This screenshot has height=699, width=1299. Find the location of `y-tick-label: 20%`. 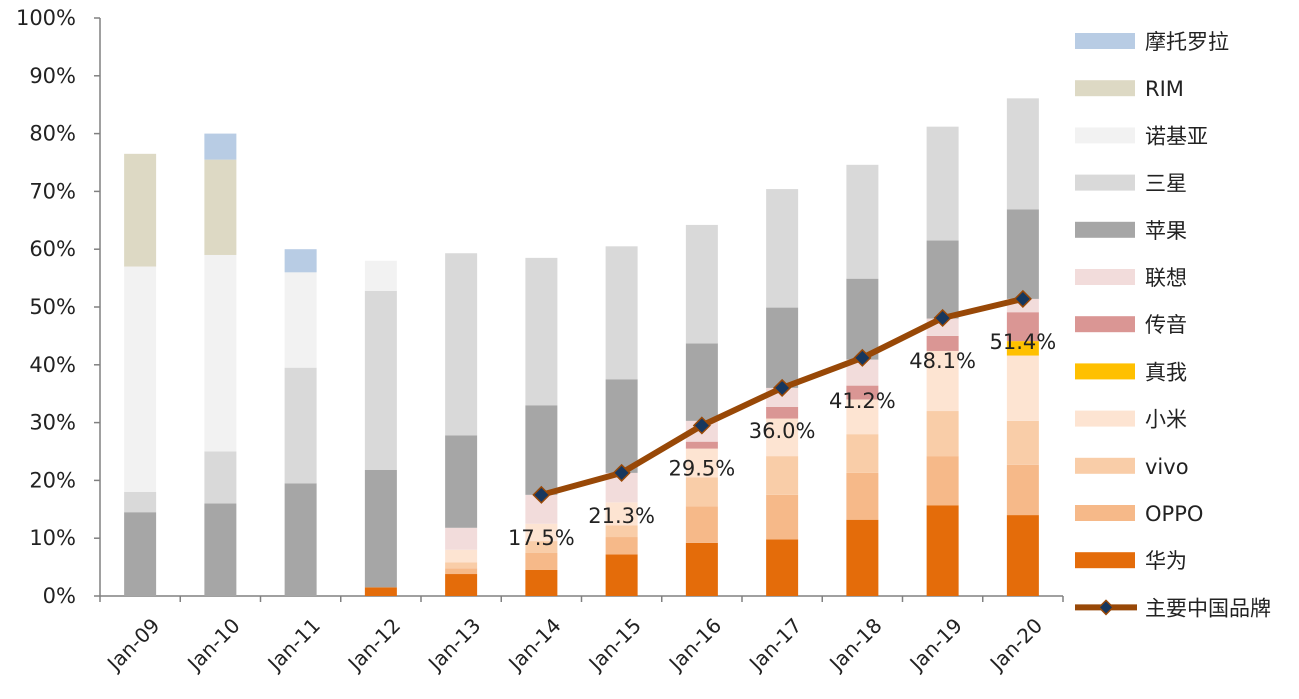

y-tick-label: 20% is located at coordinates (52, 480).